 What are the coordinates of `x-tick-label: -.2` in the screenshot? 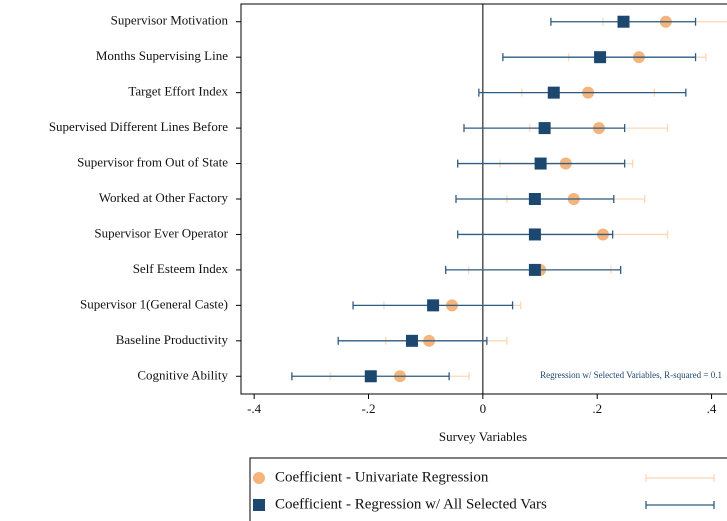 It's located at (368, 408).